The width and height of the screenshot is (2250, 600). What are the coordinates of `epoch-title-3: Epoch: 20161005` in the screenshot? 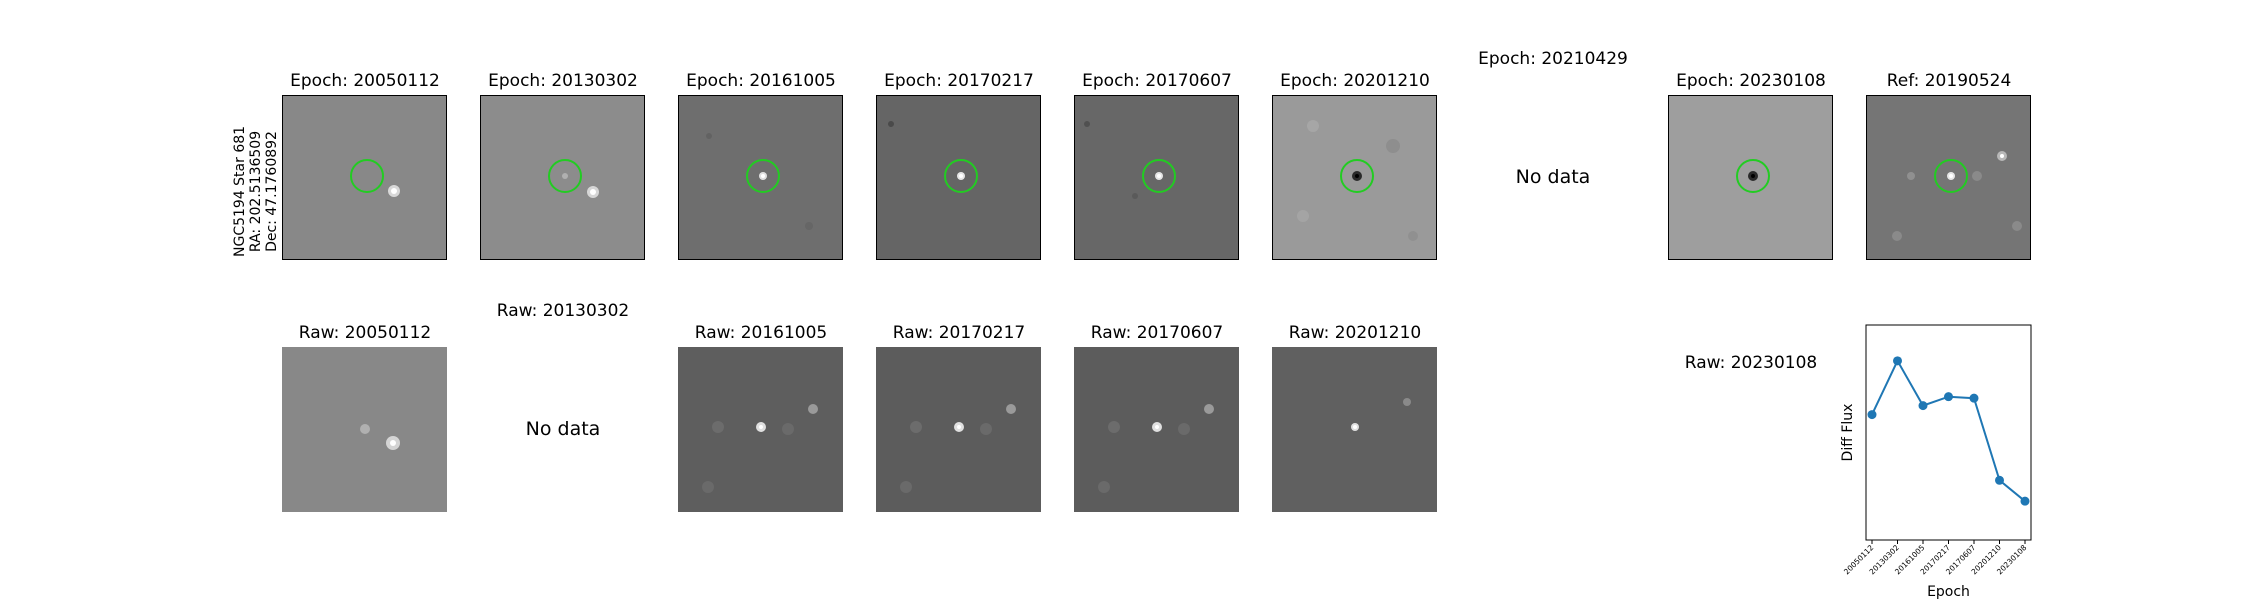 It's located at (761, 81).